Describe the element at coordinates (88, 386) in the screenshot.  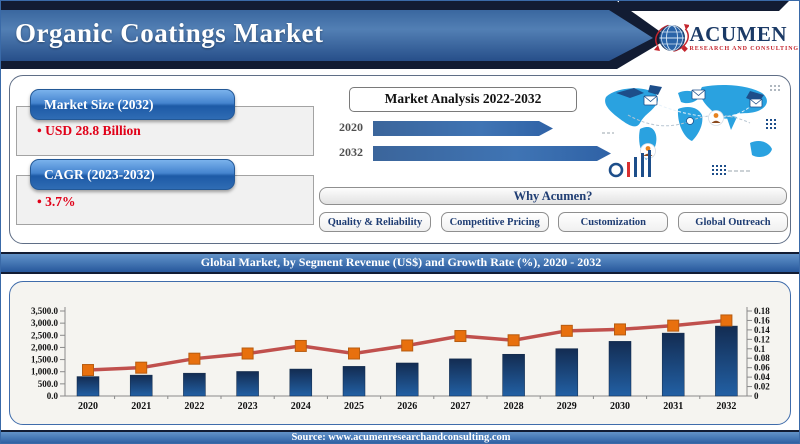
I see `bar-2020` at that location.